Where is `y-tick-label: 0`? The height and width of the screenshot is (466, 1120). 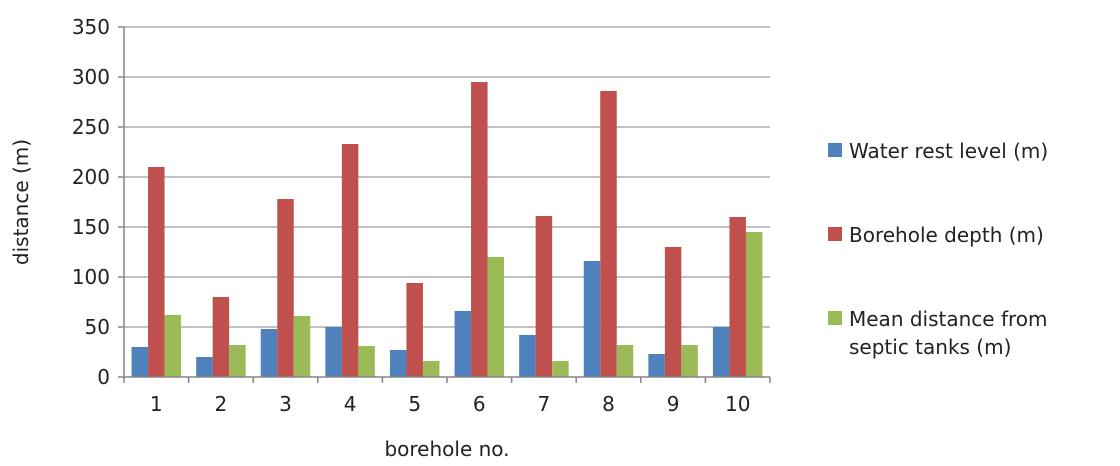
y-tick-label: 0 is located at coordinates (103, 377).